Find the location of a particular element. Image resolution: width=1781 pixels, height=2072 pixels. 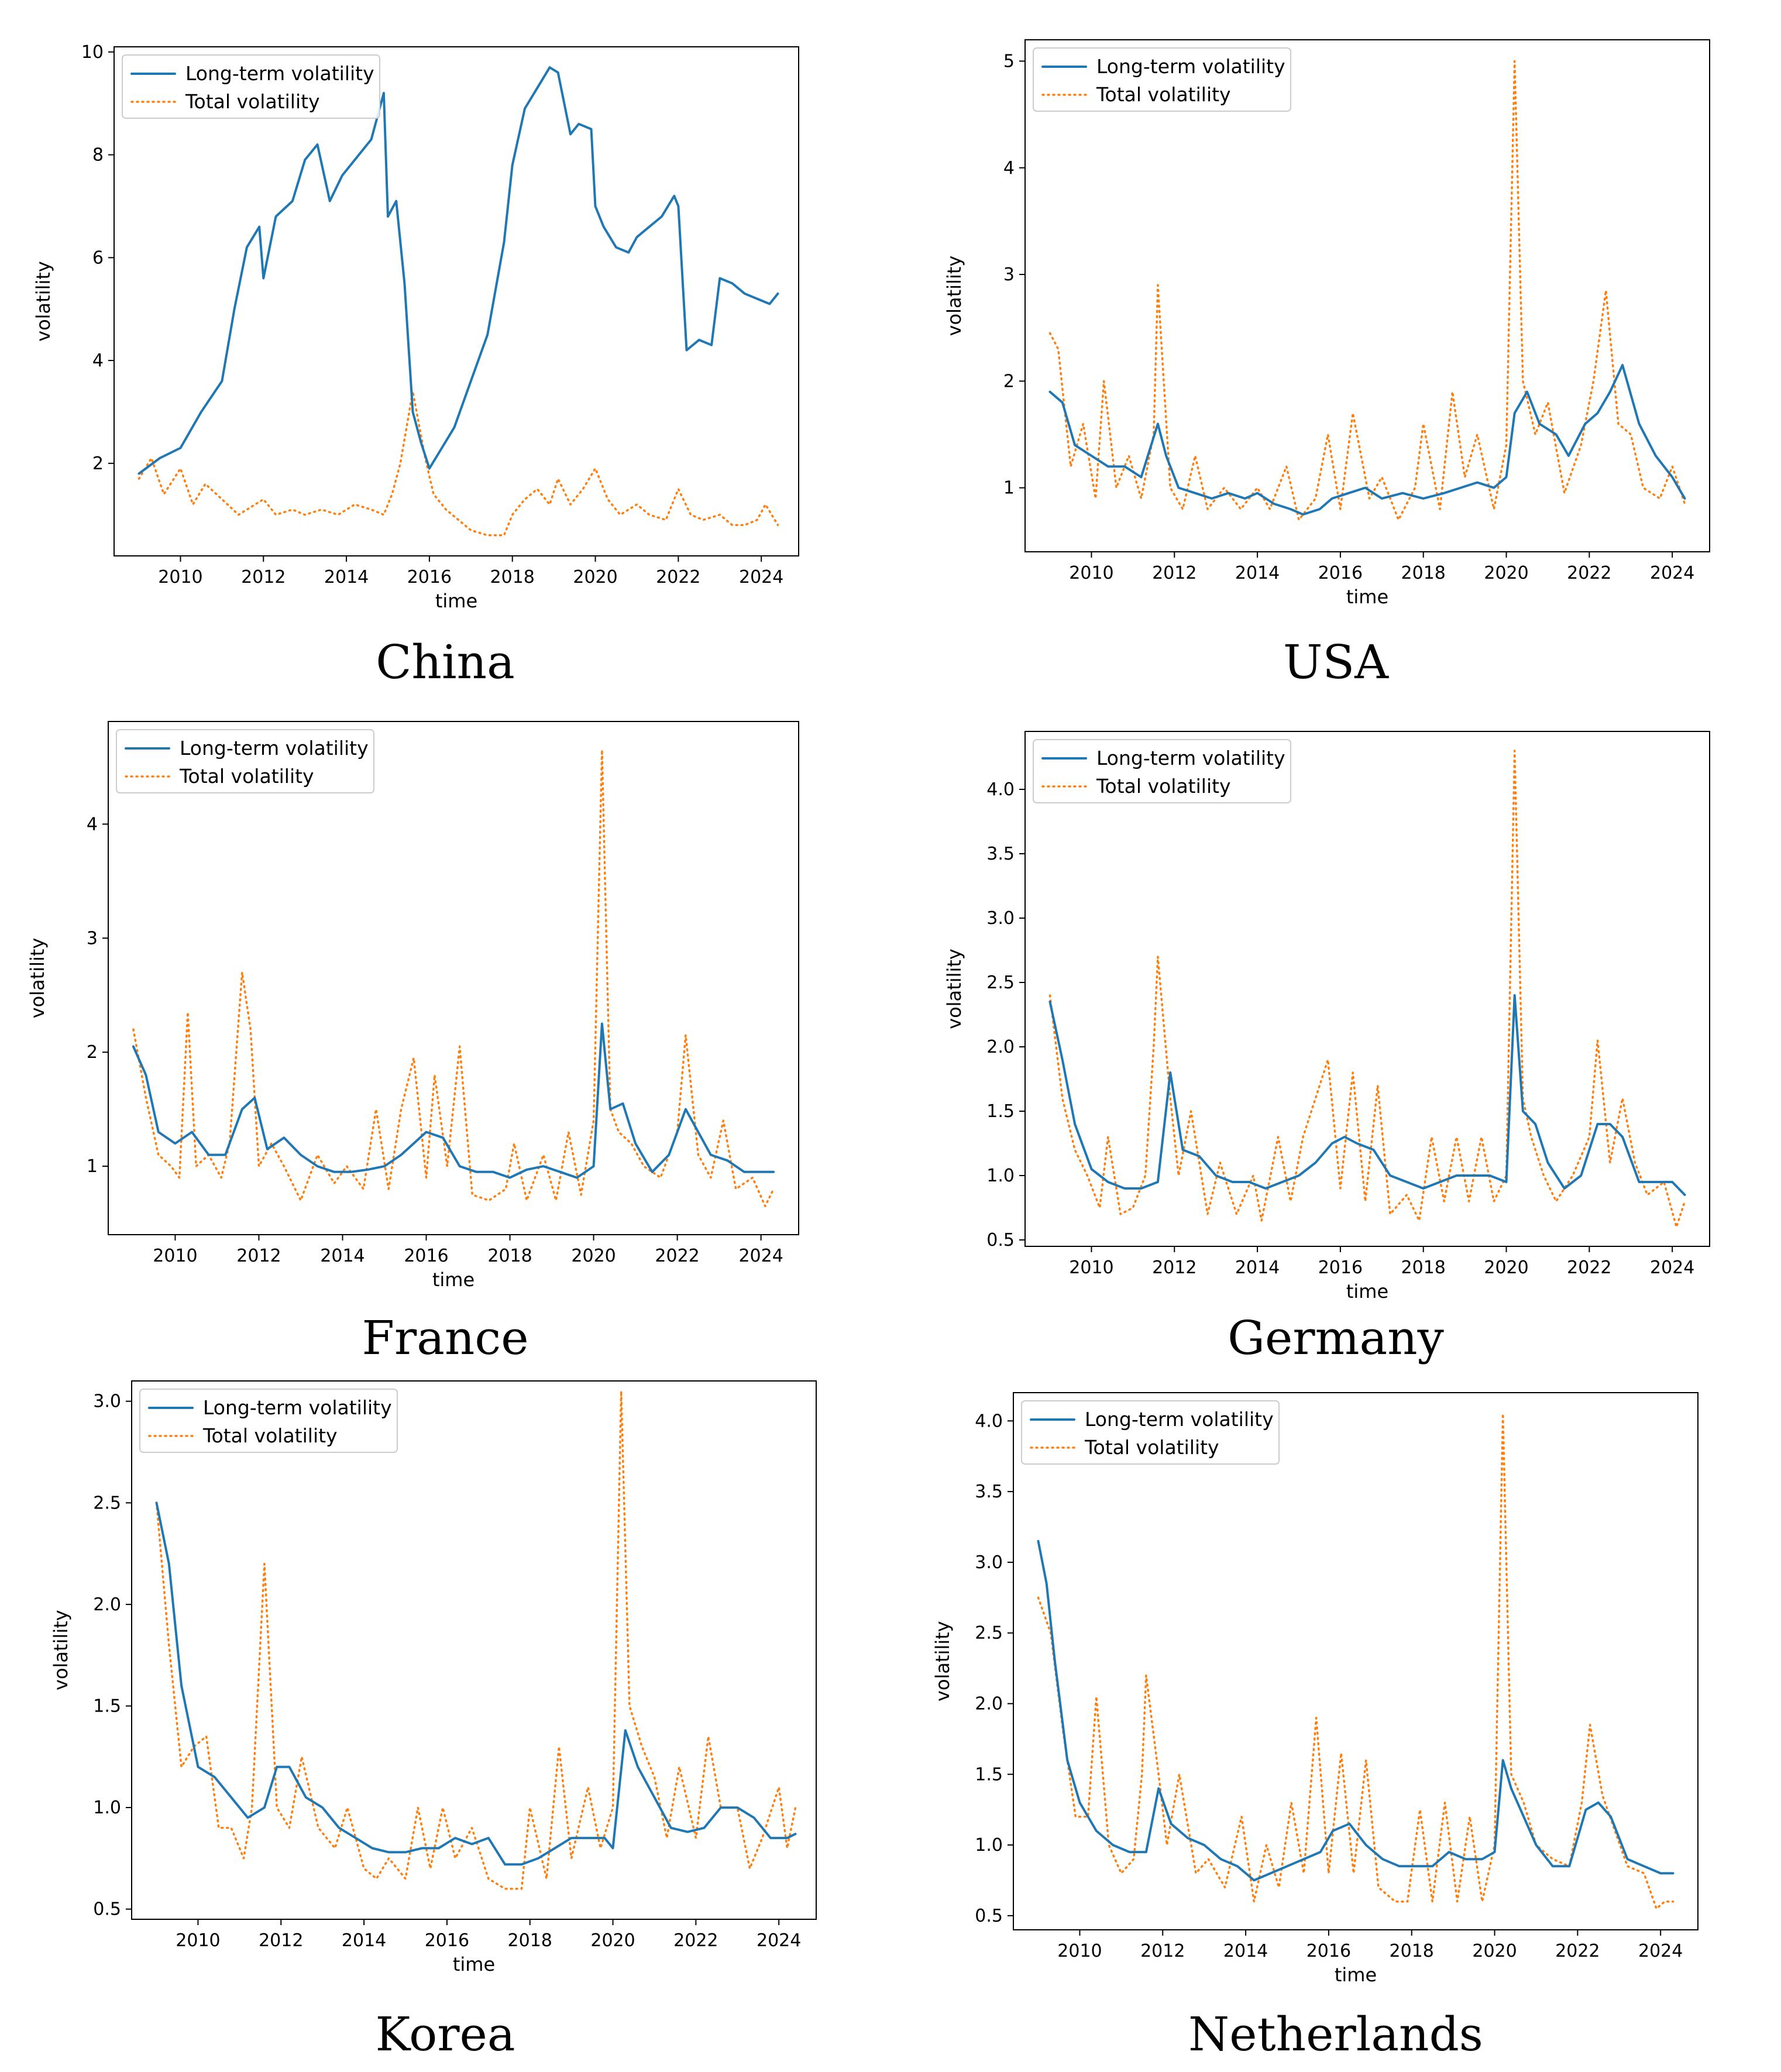

long-term-volatility-line-korea is located at coordinates (476, 1683).